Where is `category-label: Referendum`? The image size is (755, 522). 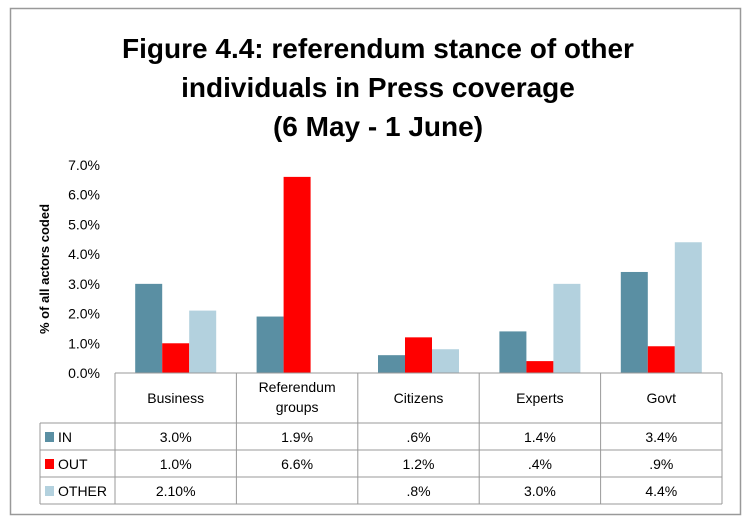
category-label: Referendum is located at coordinates (297, 387).